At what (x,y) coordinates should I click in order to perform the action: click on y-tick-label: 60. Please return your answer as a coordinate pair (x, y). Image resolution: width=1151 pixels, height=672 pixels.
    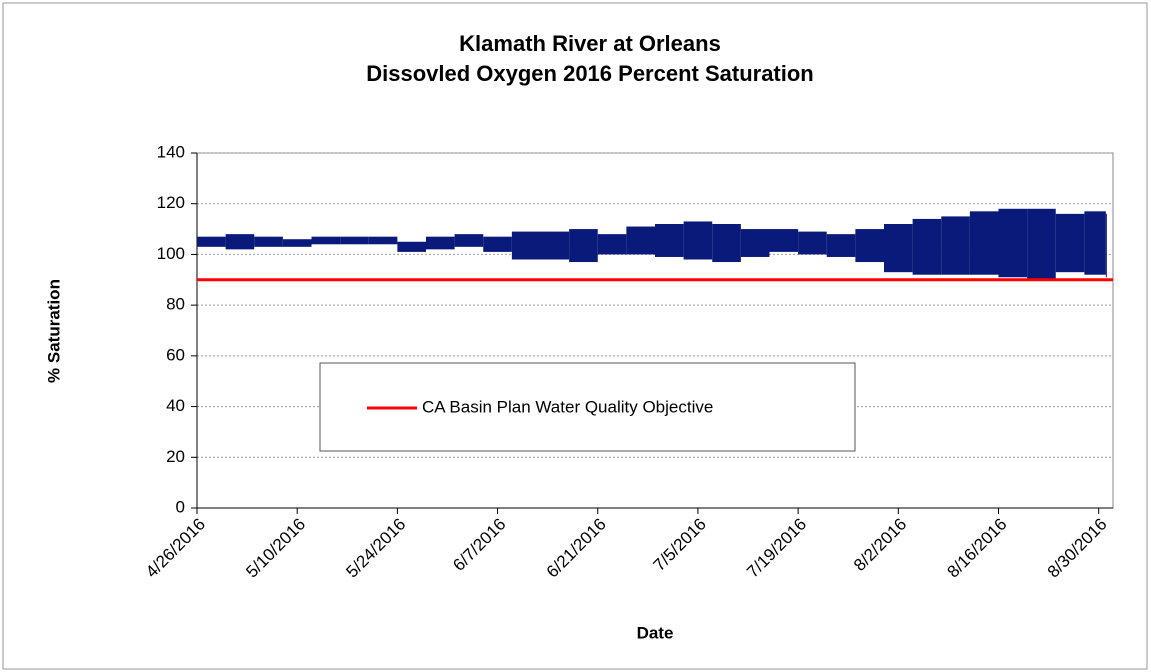
    Looking at the image, I should click on (175, 354).